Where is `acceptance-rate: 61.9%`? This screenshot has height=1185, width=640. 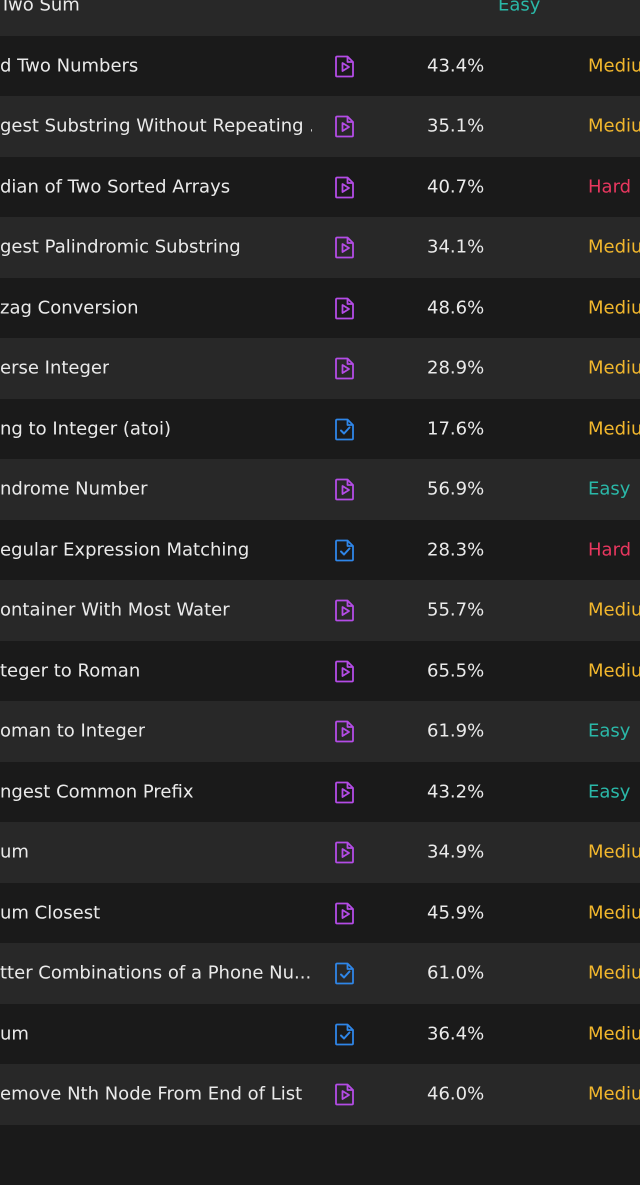
acceptance-rate: 61.9% is located at coordinates (455, 731).